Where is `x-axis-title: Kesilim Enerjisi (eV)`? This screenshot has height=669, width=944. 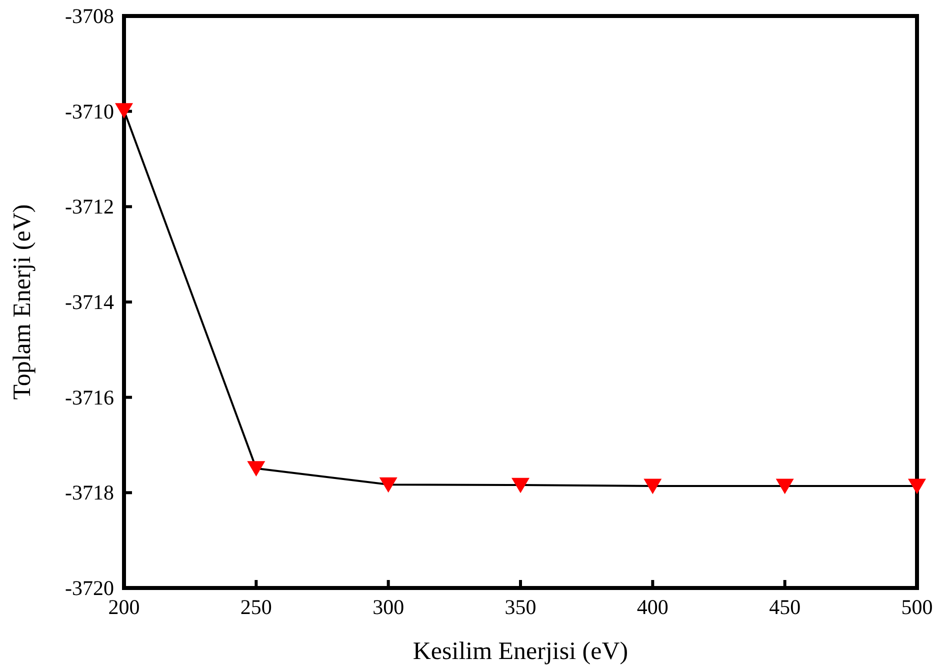
x-axis-title: Kesilim Enerjisi (eV) is located at coordinates (520, 651).